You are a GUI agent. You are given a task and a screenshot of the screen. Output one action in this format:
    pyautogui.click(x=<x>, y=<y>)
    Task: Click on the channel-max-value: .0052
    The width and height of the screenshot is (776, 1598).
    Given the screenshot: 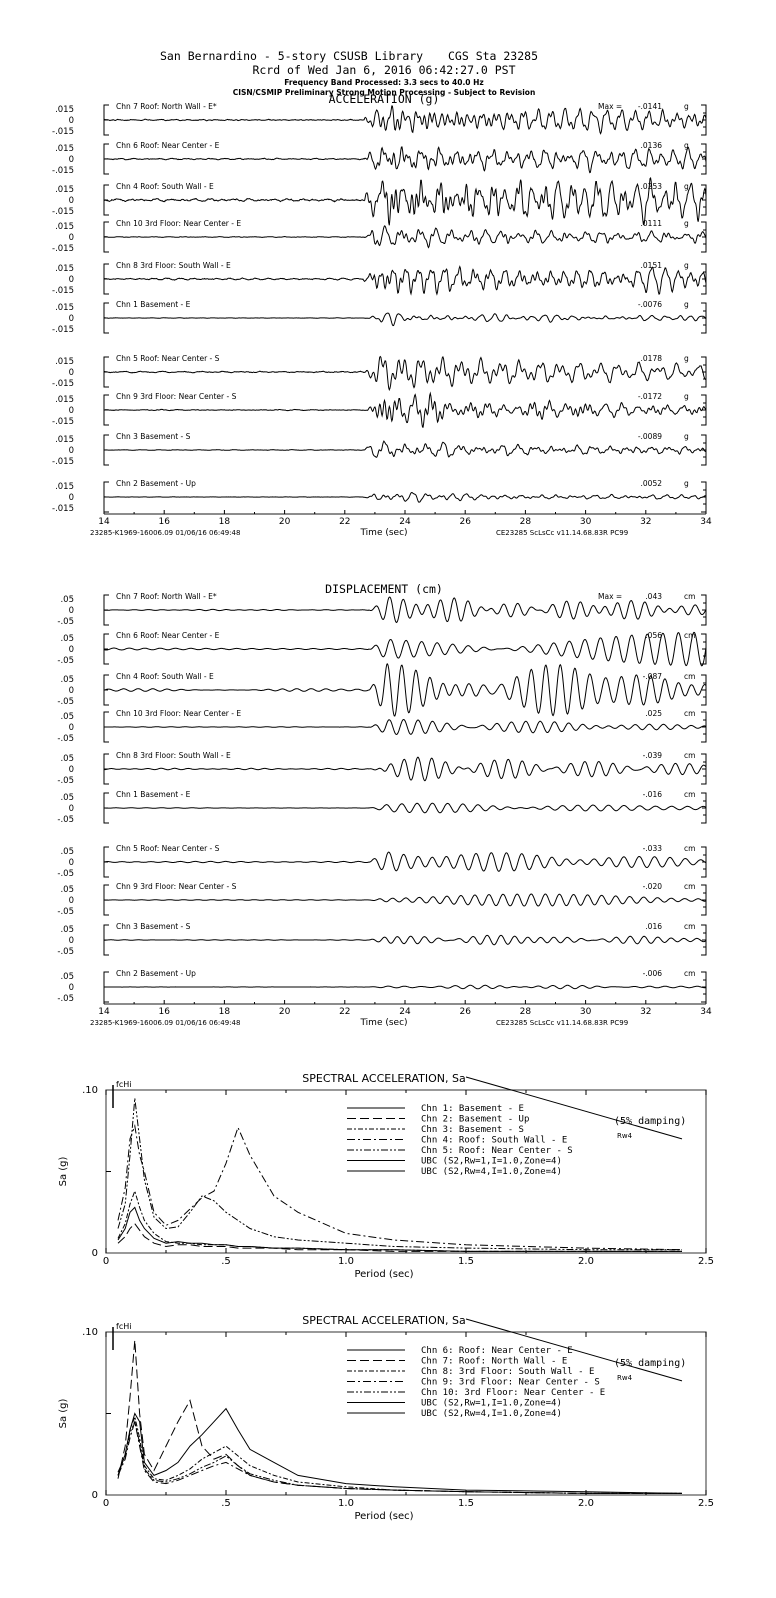 What is the action you would take?
    pyautogui.click(x=652, y=483)
    